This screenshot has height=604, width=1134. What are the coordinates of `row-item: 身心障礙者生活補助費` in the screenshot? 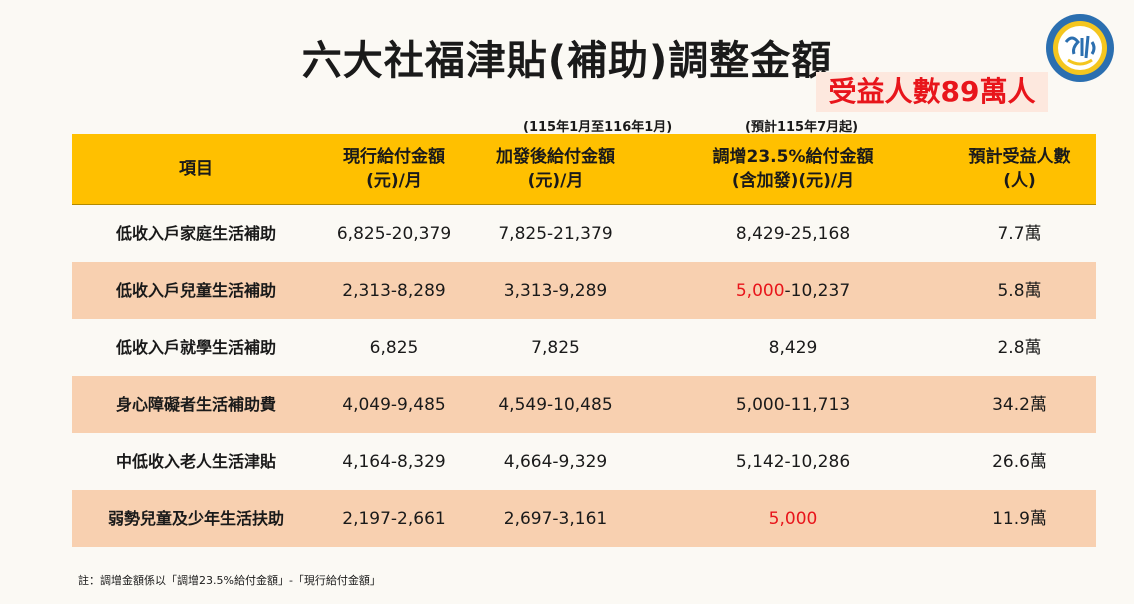 It's located at (195, 404).